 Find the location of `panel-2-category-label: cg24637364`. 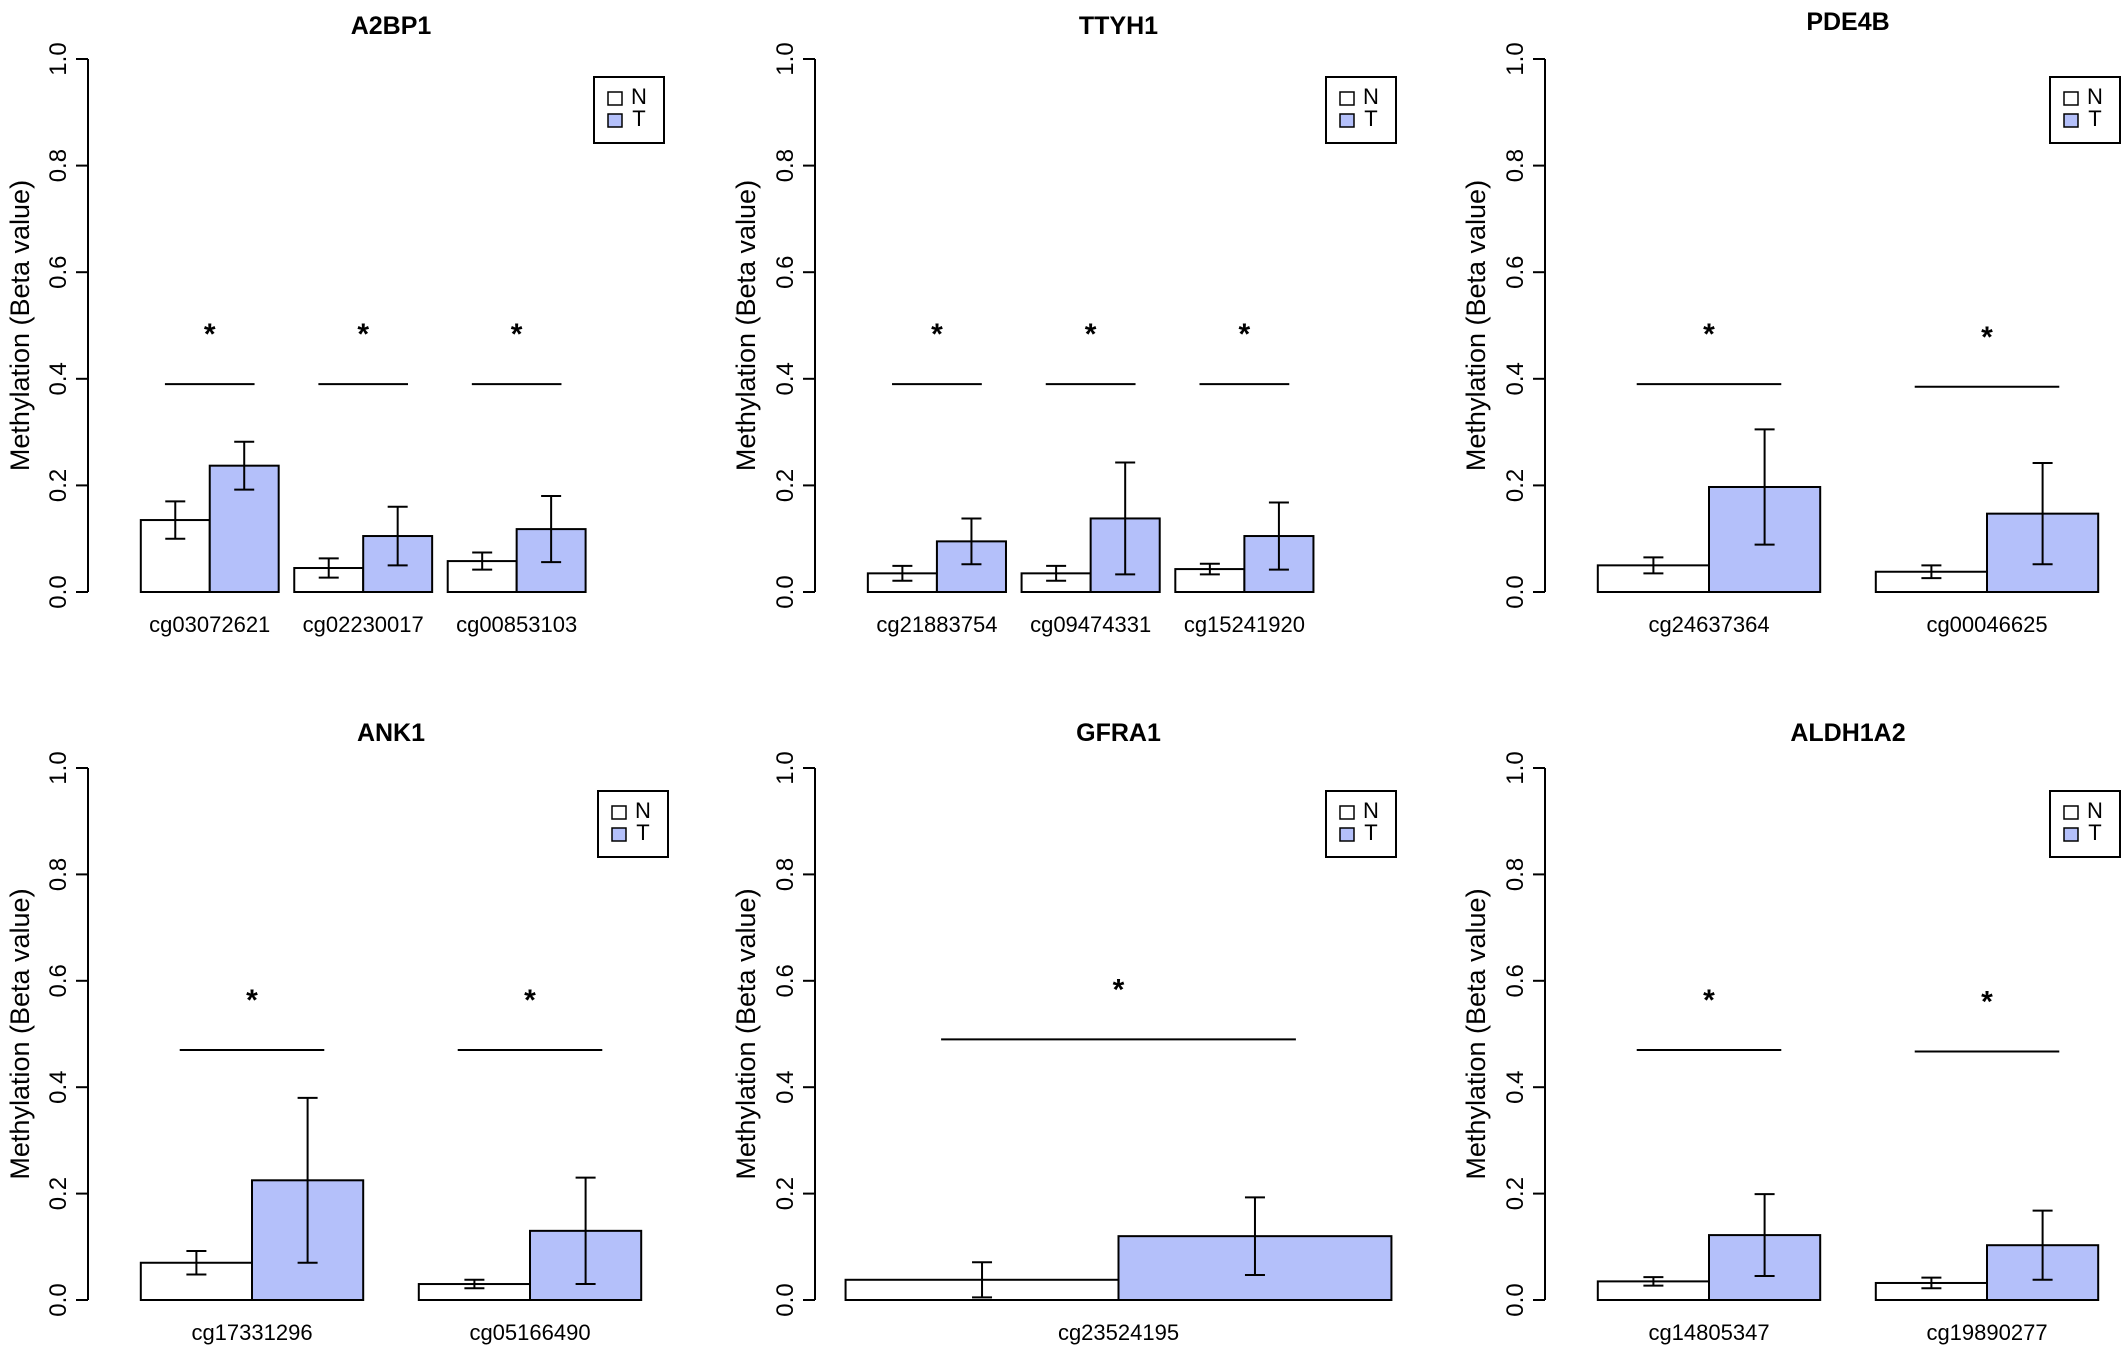

panel-2-category-label: cg24637364 is located at coordinates (1708, 624).